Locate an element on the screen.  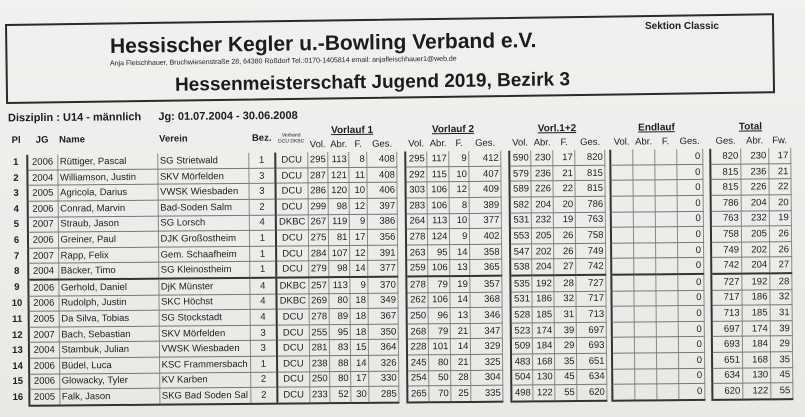
vorlauf2-ges: 402 is located at coordinates (486, 236).